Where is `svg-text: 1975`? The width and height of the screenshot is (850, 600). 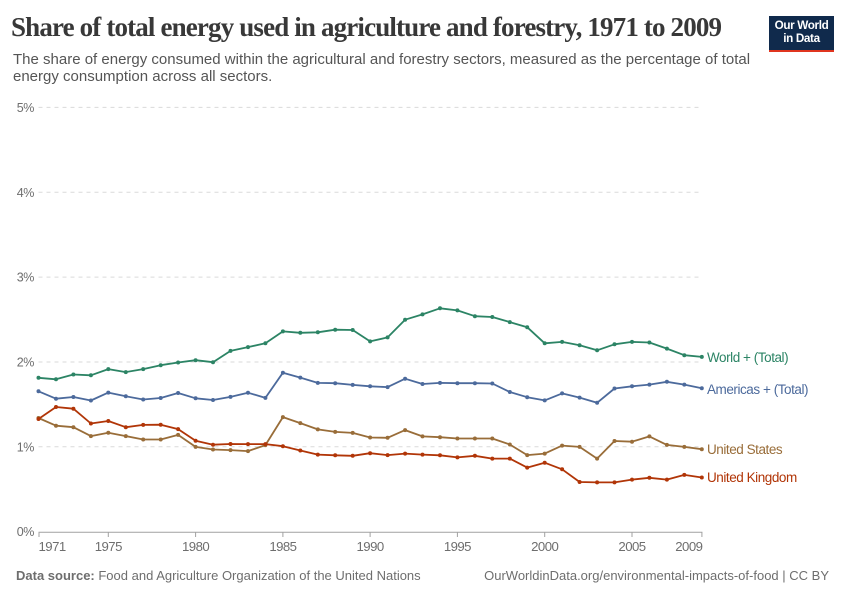
svg-text: 1975 is located at coordinates (108, 546).